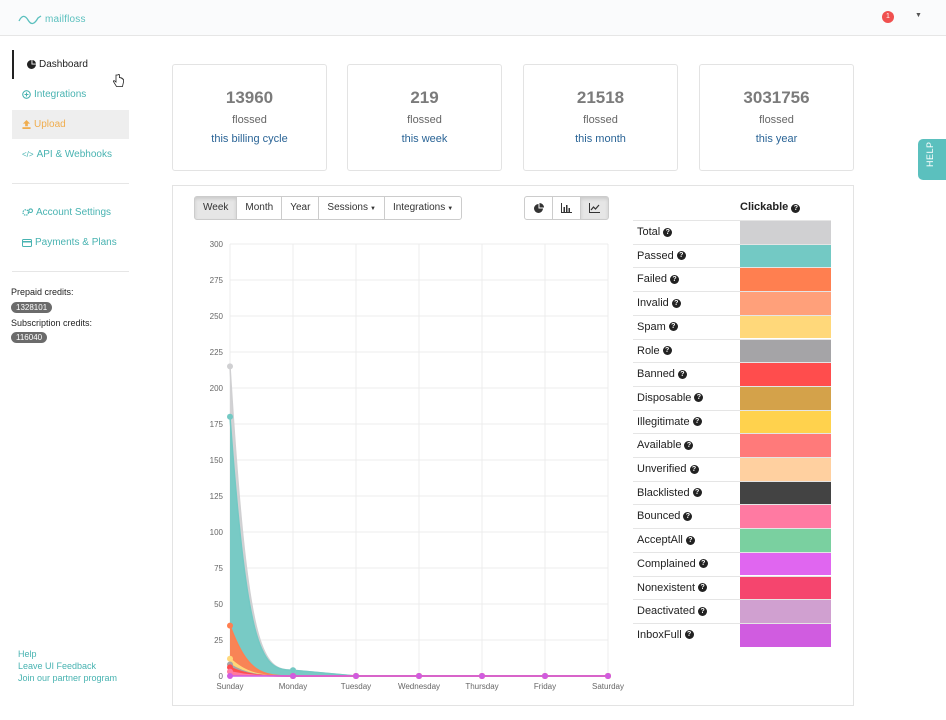 This screenshot has width=946, height=720. Describe the element at coordinates (732, 397) in the screenshot. I see `legend-row-disposable: Disposable?` at that location.